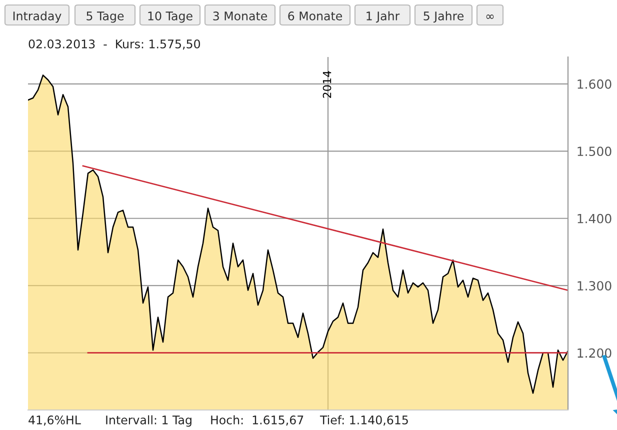  Describe the element at coordinates (54, 420) in the screenshot. I see `text: 41,6%HL` at that location.